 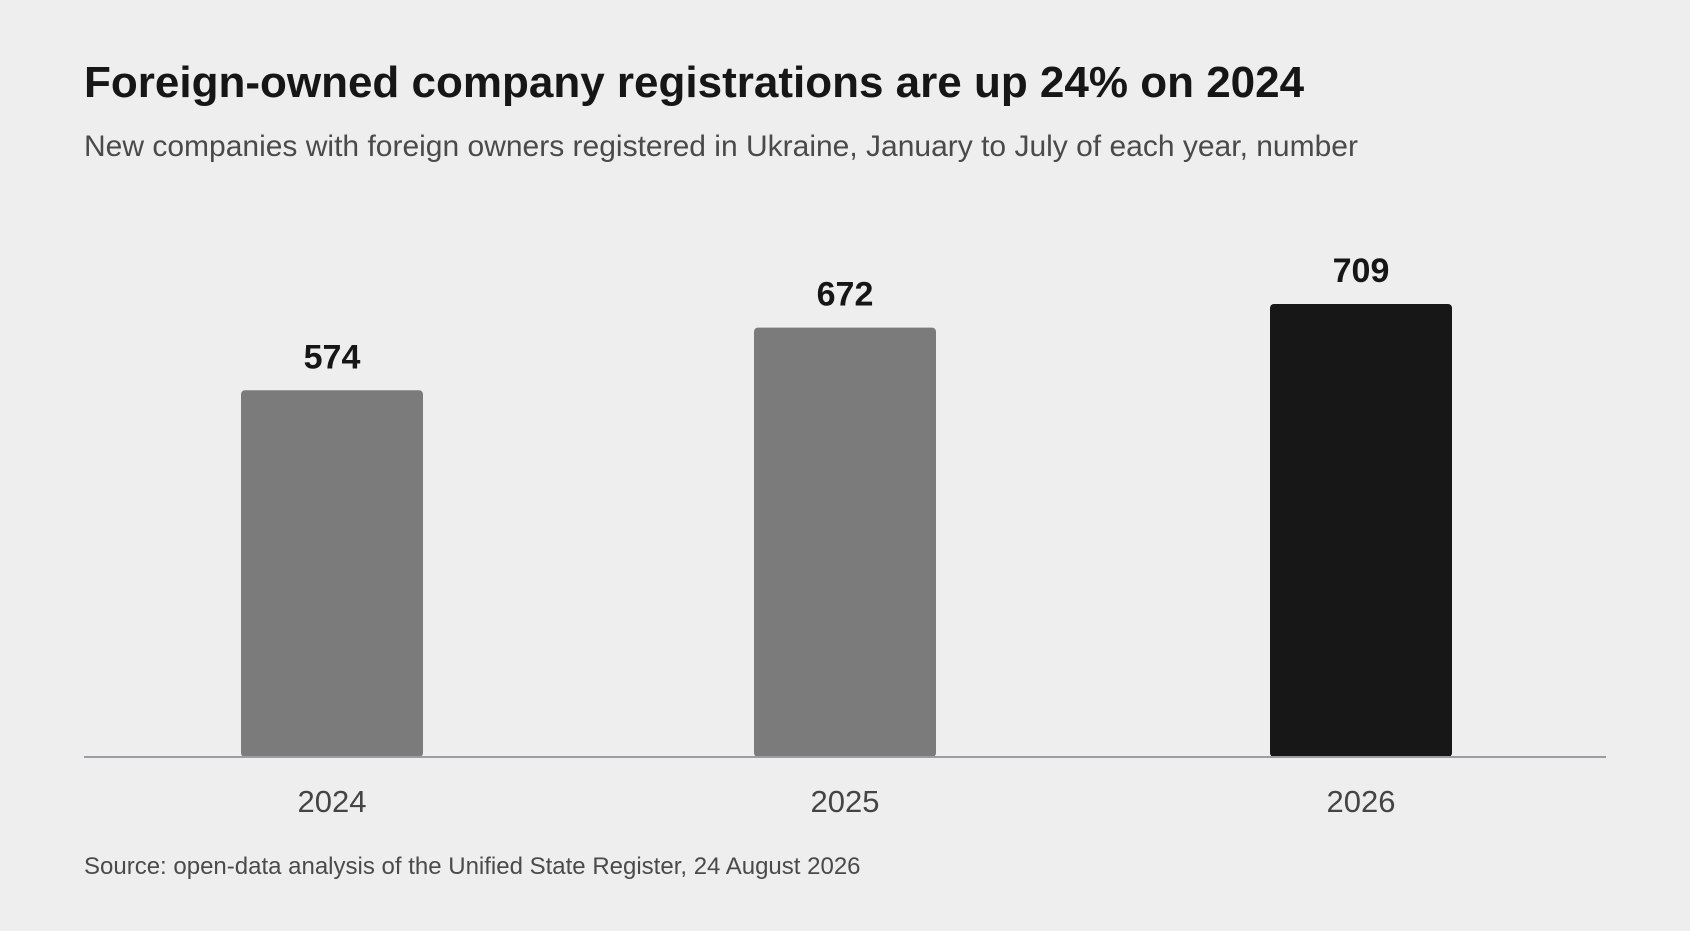 I want to click on data-label-2025: 672, so click(x=845, y=295).